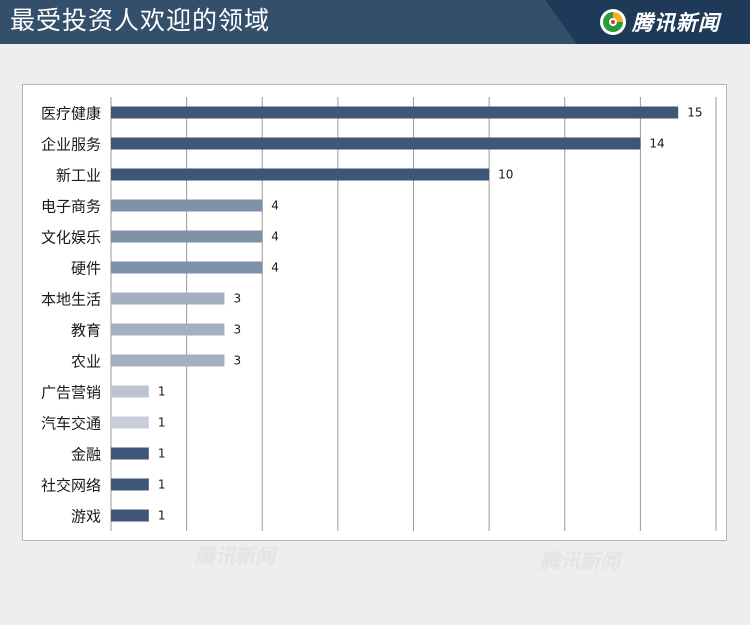 The image size is (750, 625). Describe the element at coordinates (86, 517) in the screenshot. I see `category-label: 游戏` at that location.